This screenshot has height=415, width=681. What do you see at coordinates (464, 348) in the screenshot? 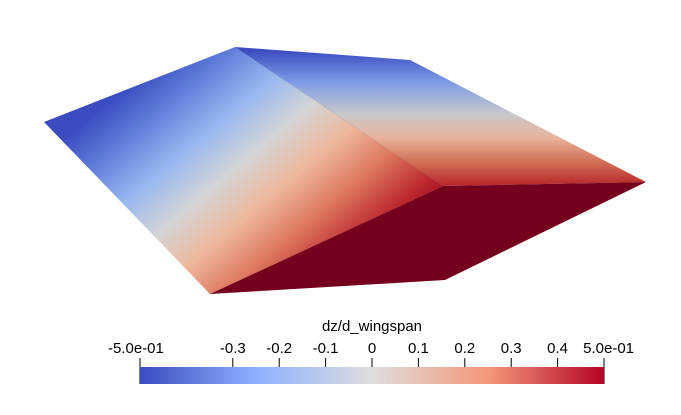
I see `scalar-bar-tick-label: 0.2` at bounding box center [464, 348].